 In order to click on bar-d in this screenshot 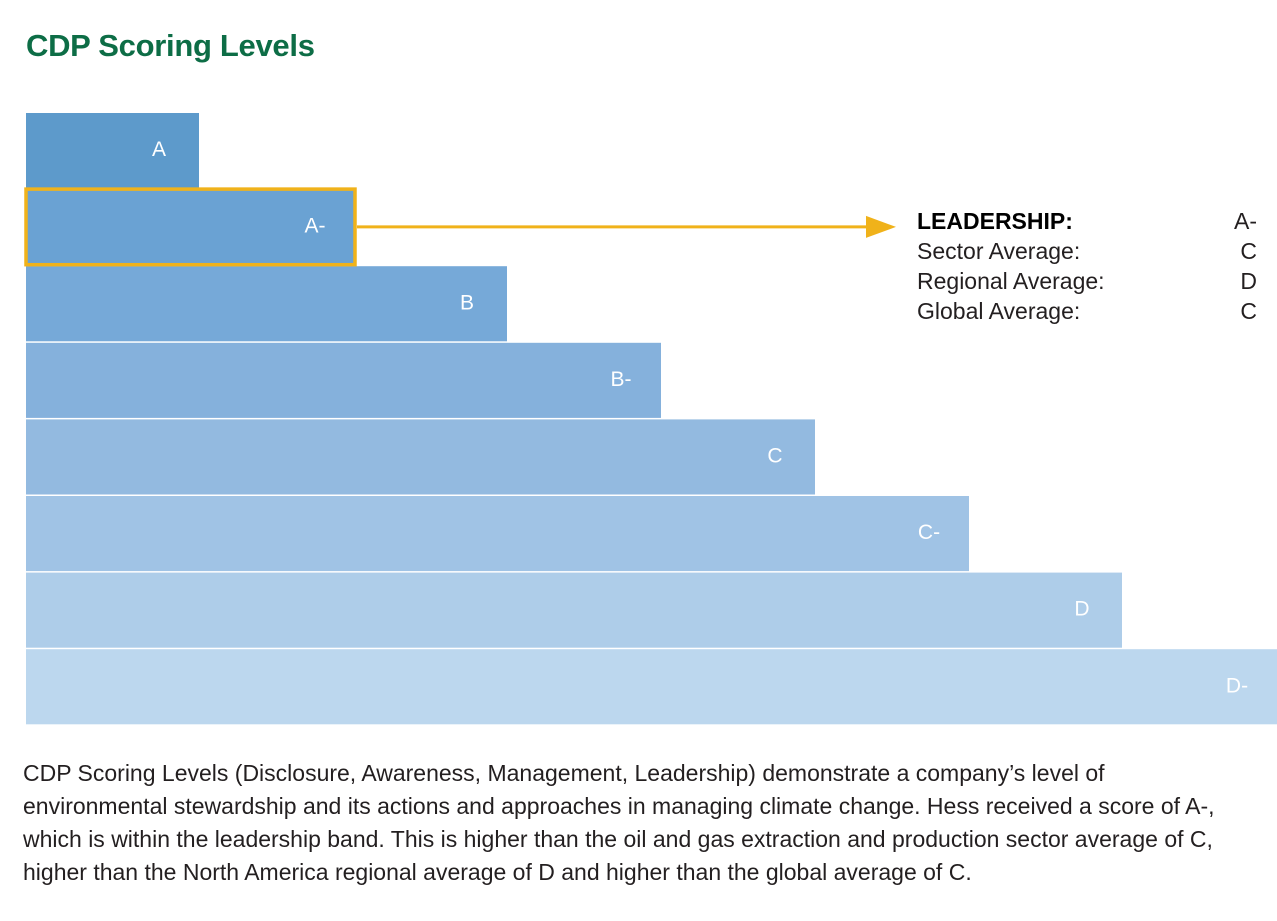, I will do `click(574, 610)`.